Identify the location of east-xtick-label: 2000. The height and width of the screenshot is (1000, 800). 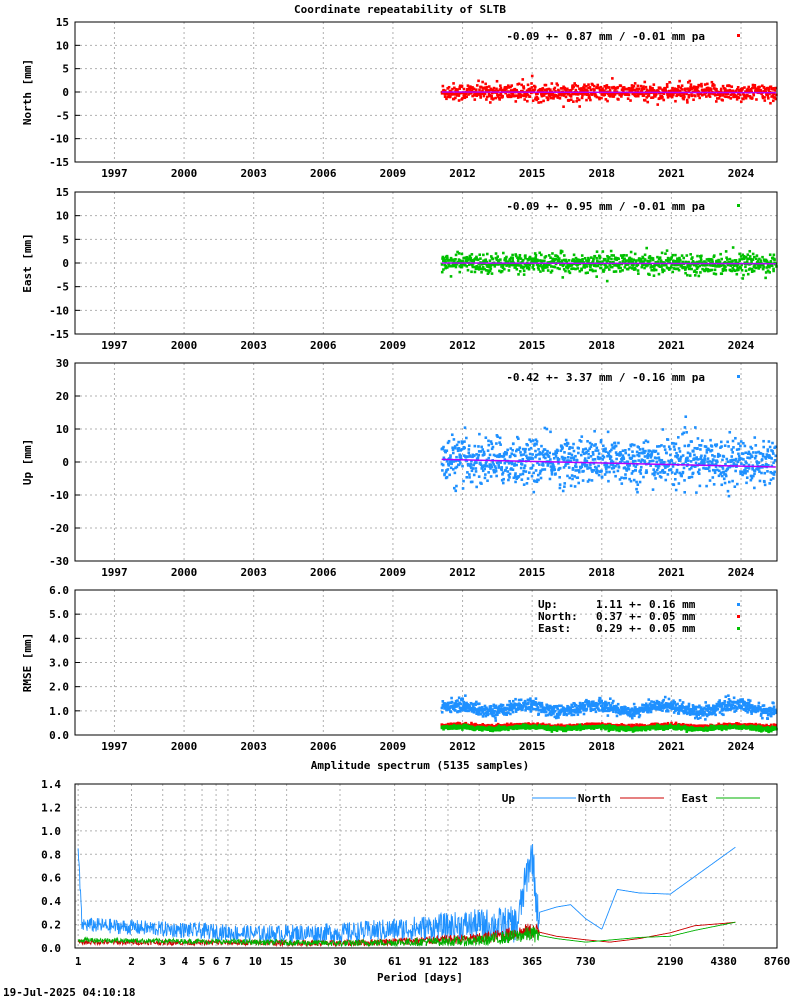
(184, 345).